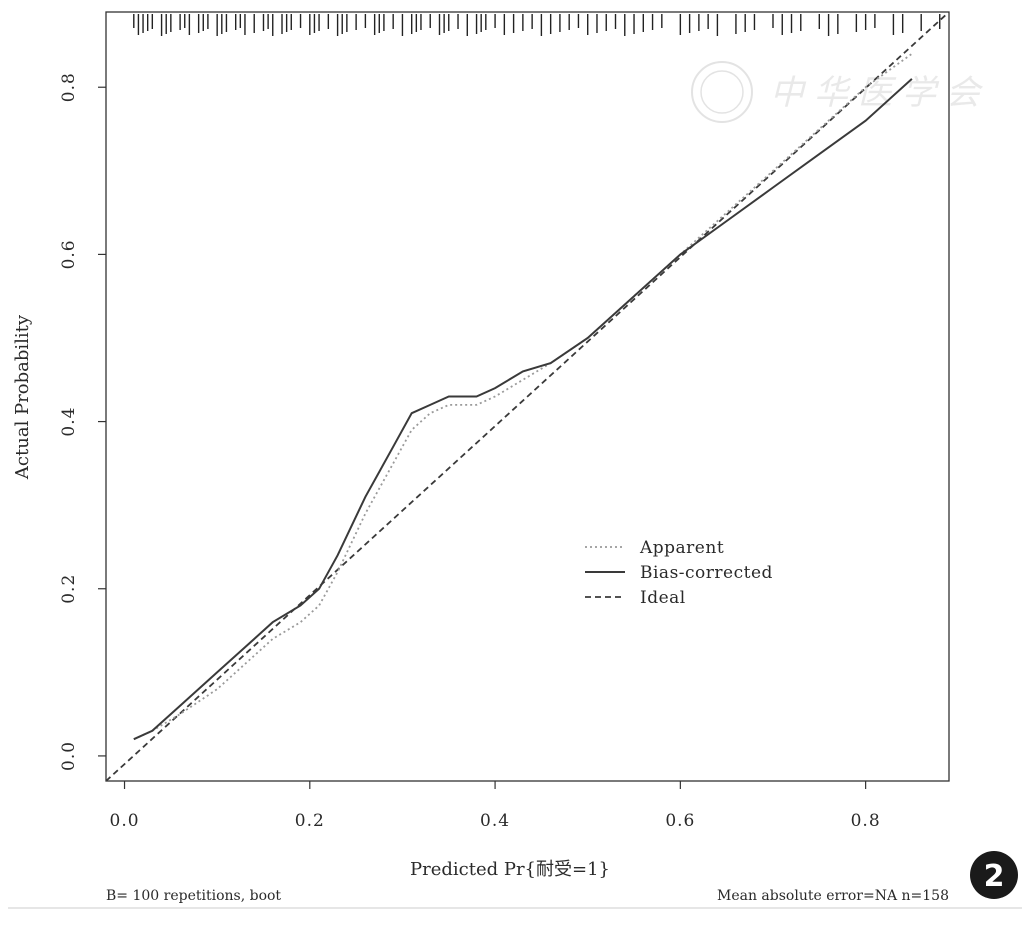 Image resolution: width=1031 pixels, height=925 pixels. I want to click on x-tick-label: 0.8, so click(866, 821).